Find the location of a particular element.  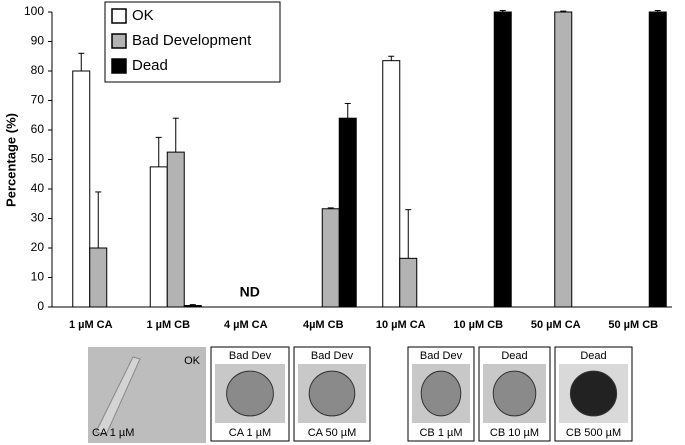

panel-caption: CB 10 µM is located at coordinates (514, 433).